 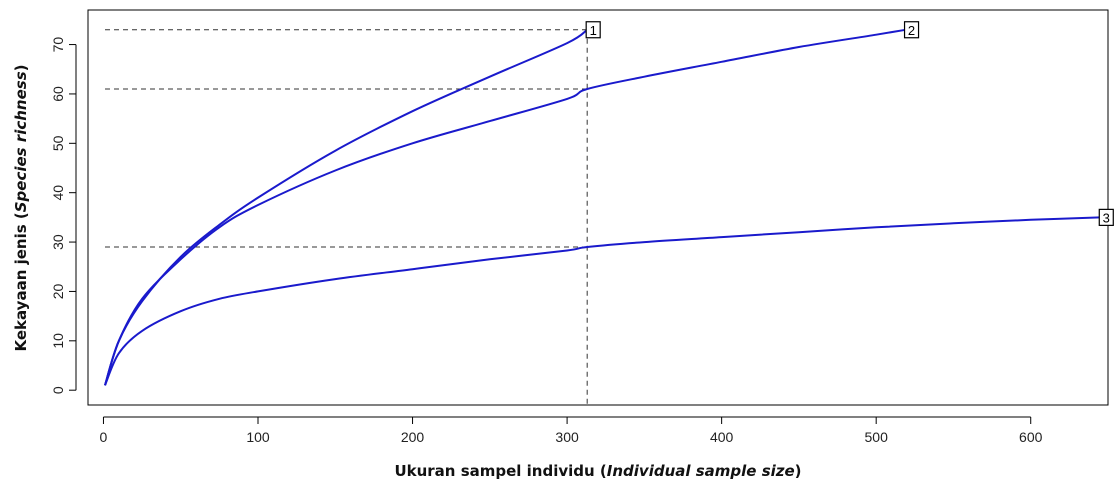 What do you see at coordinates (58, 341) in the screenshot?
I see `y-tick-label: 10` at bounding box center [58, 341].